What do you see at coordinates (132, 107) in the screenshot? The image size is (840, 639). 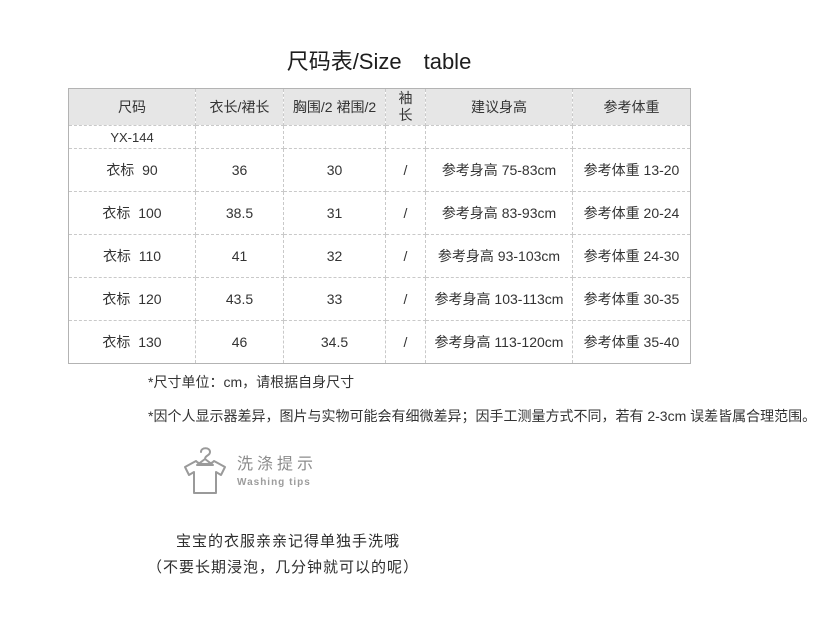 I see `header-size: 尺码` at bounding box center [132, 107].